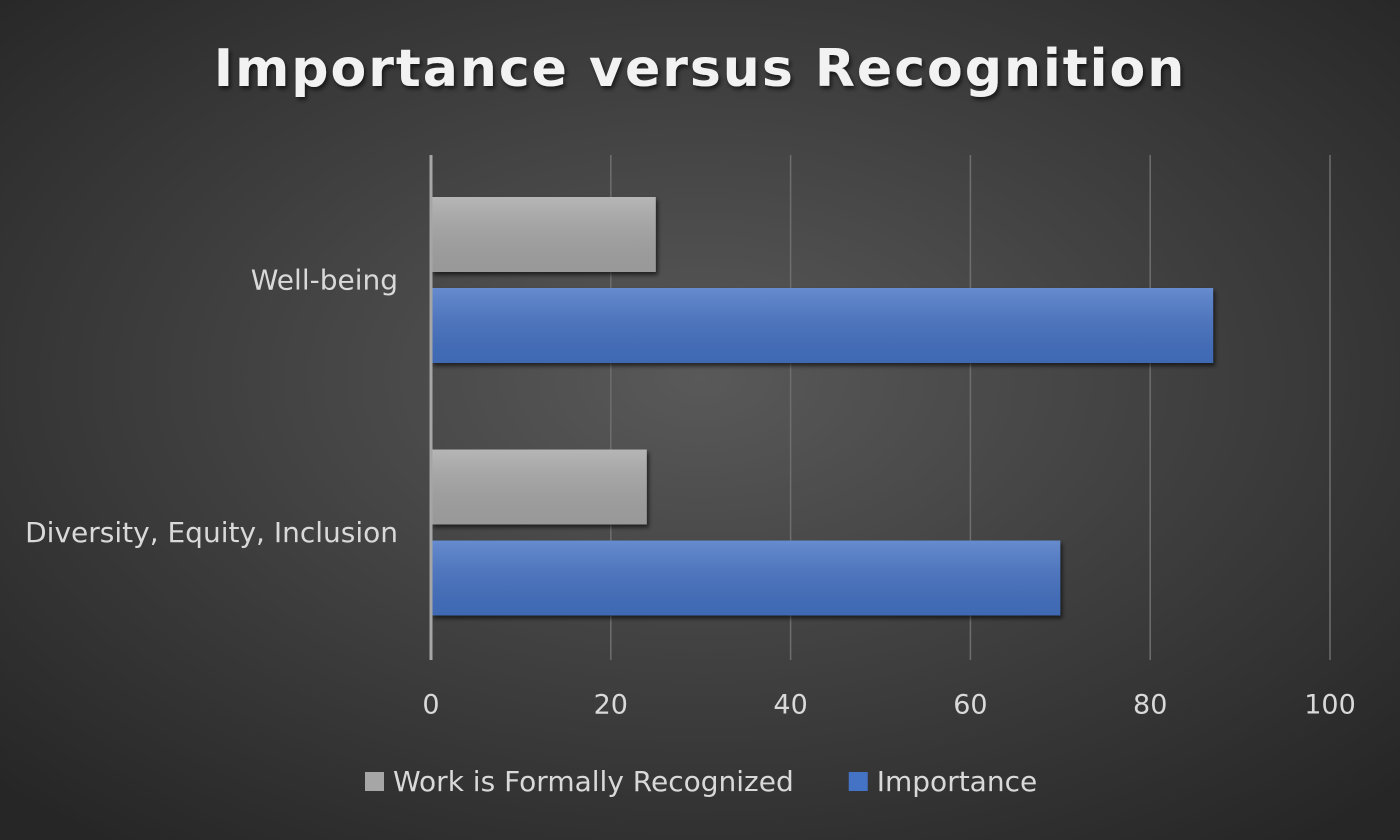  I want to click on x-tick-label: 0, so click(430, 705).